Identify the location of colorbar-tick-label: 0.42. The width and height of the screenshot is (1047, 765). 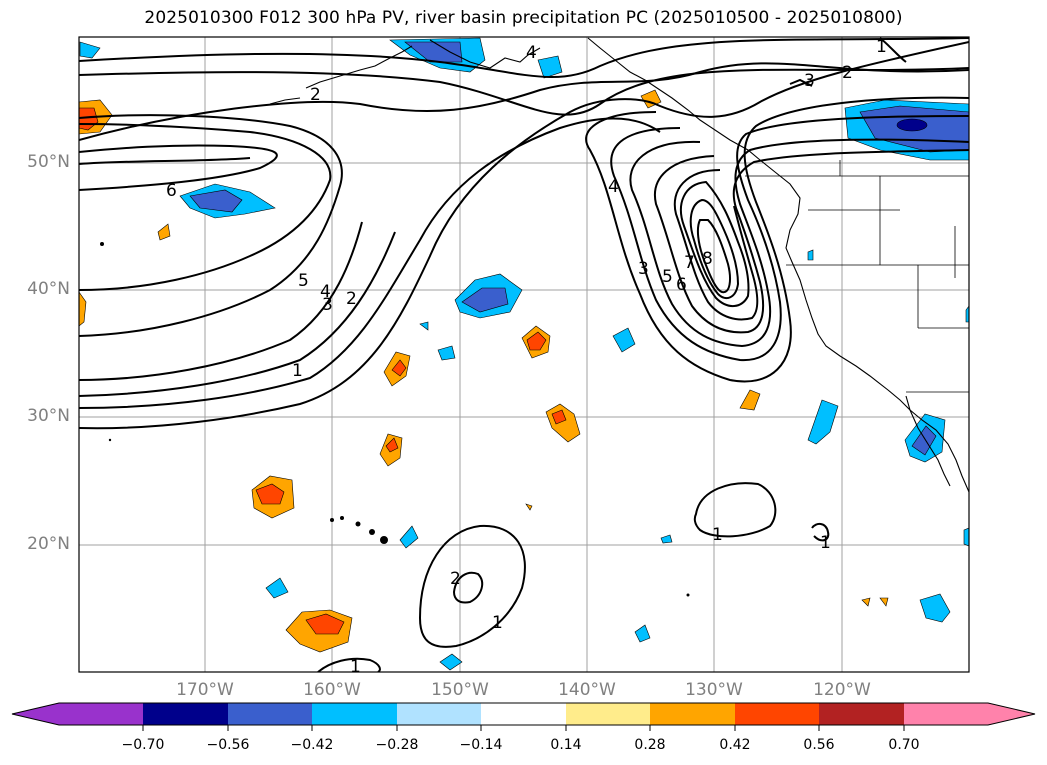
(735, 745).